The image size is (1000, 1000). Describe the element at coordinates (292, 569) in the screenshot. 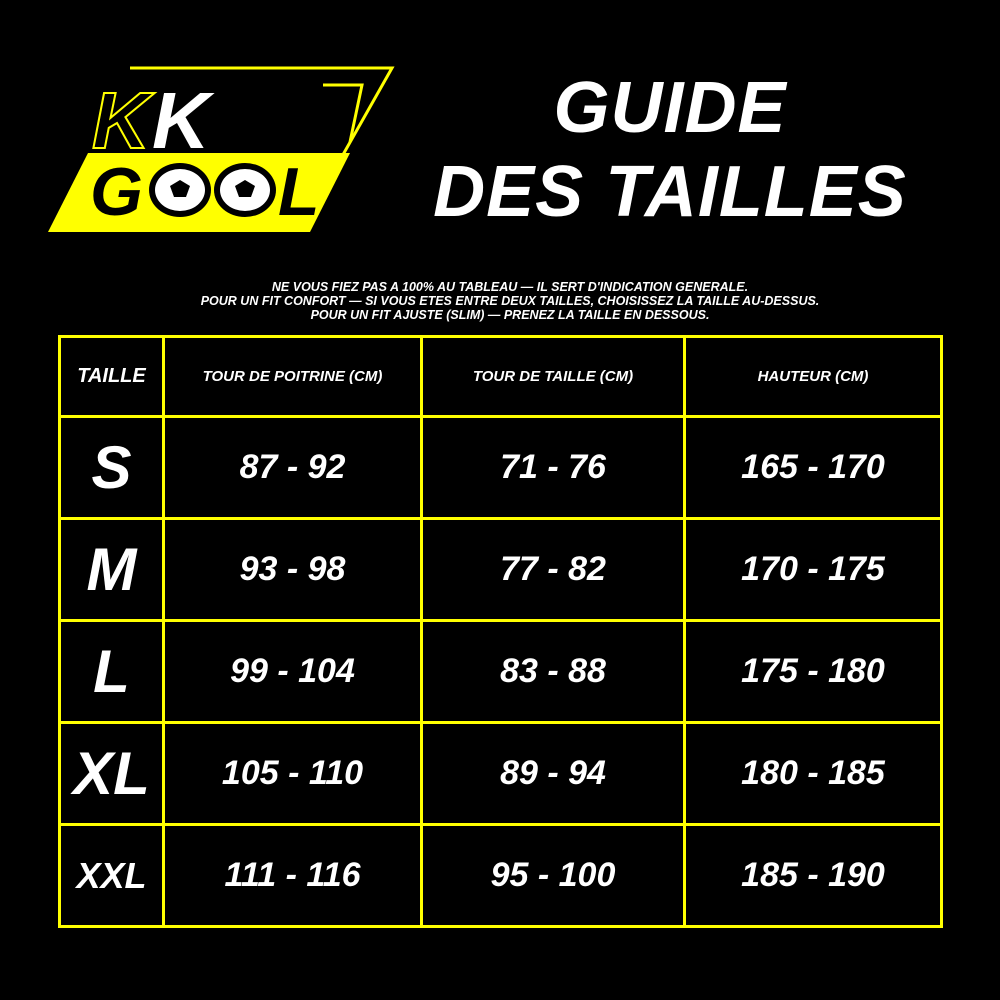

I see `chest-cell: 93 - 98` at that location.